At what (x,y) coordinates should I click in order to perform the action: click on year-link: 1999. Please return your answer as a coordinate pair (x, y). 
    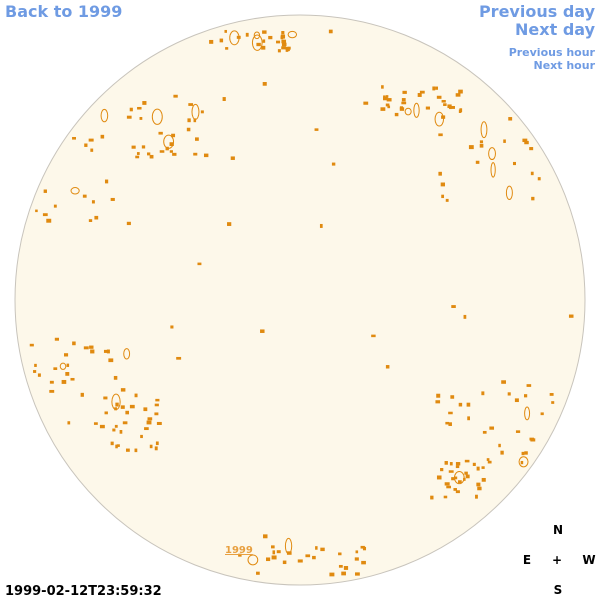
    Looking at the image, I should click on (239, 550).